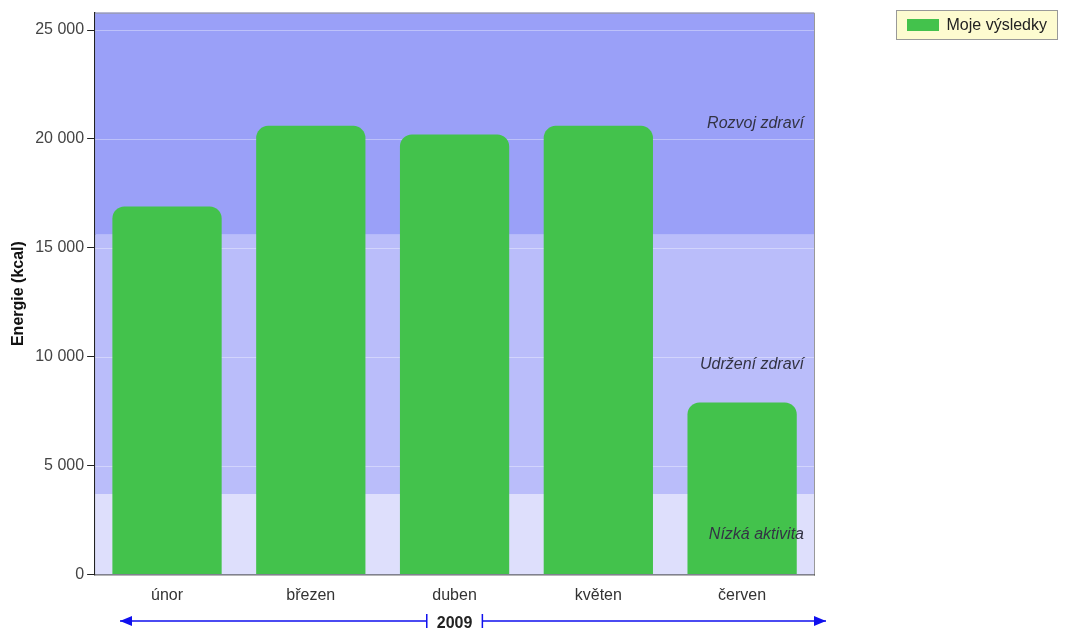 This screenshot has height=639, width=1066. What do you see at coordinates (756, 123) in the screenshot?
I see `band-label: Rozvoj zdraví` at bounding box center [756, 123].